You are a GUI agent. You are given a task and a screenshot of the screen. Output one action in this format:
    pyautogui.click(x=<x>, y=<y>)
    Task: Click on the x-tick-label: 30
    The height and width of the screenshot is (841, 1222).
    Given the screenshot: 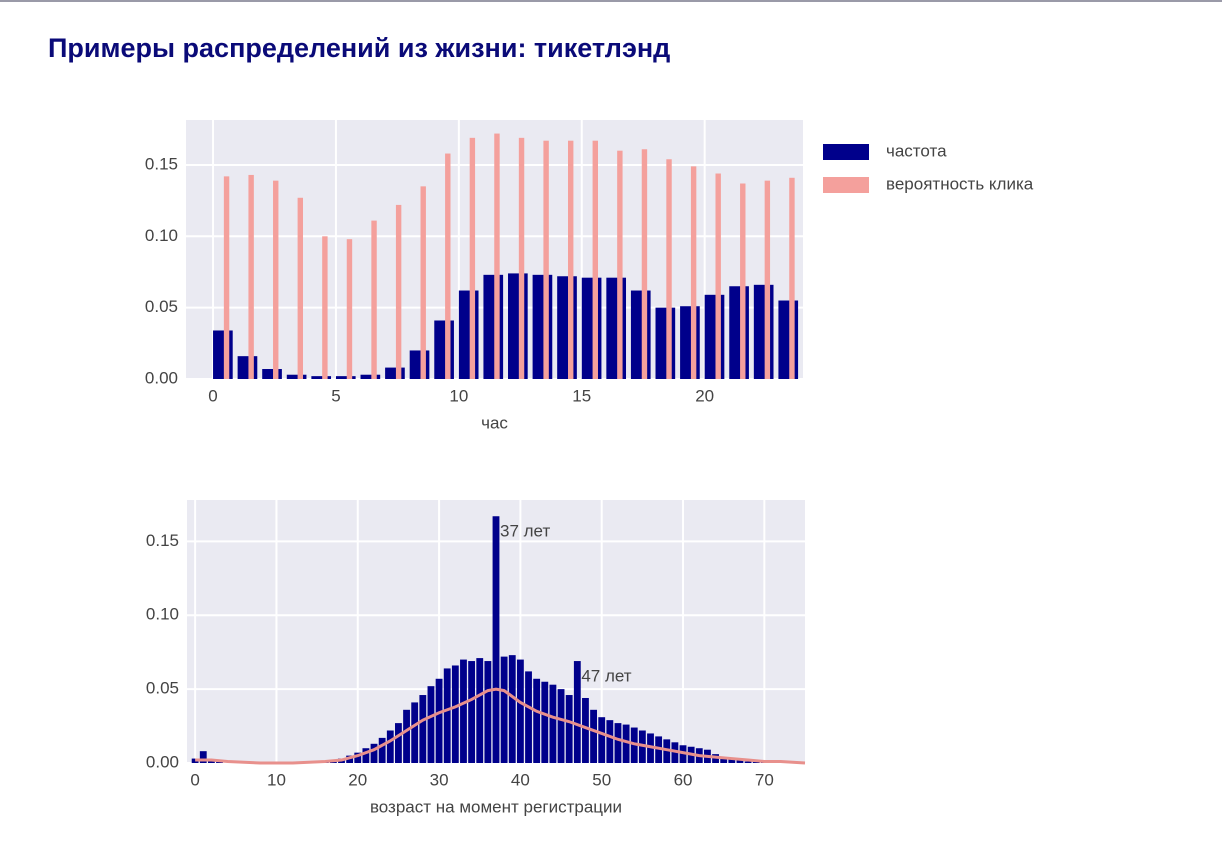 What is the action you would take?
    pyautogui.click(x=439, y=779)
    